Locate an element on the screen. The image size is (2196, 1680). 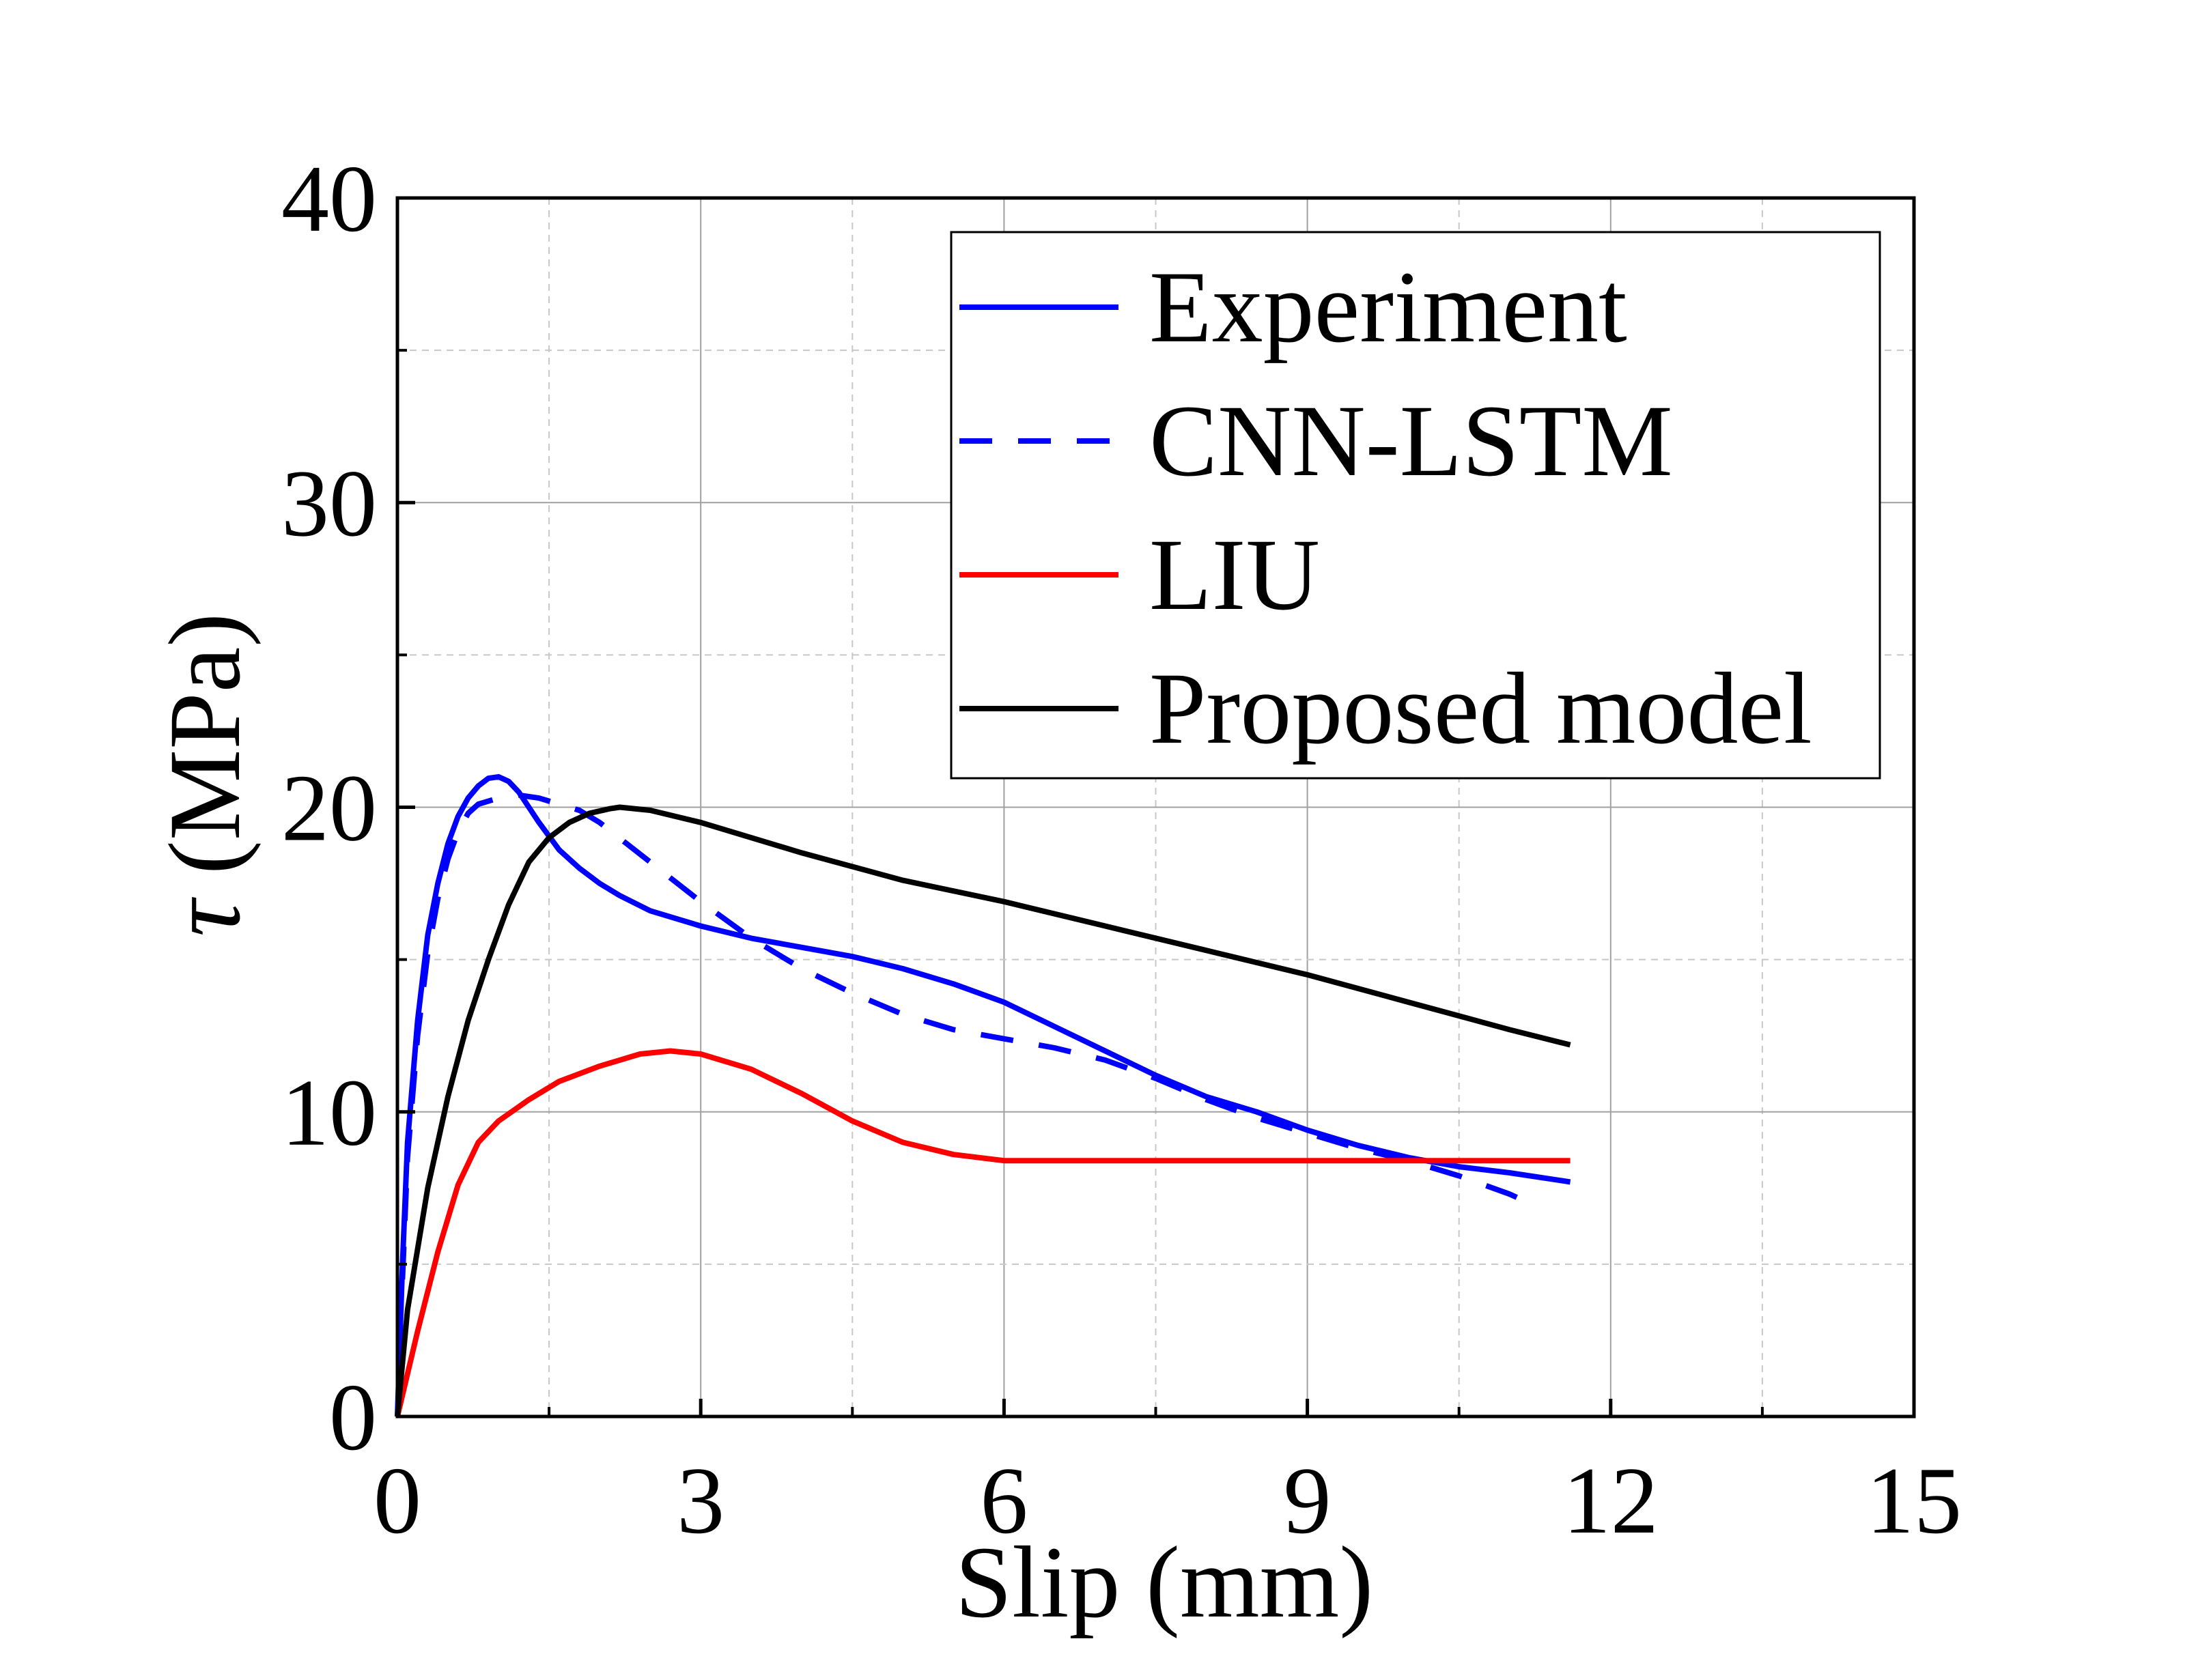
x-tick-label: 12 is located at coordinates (1611, 1501).